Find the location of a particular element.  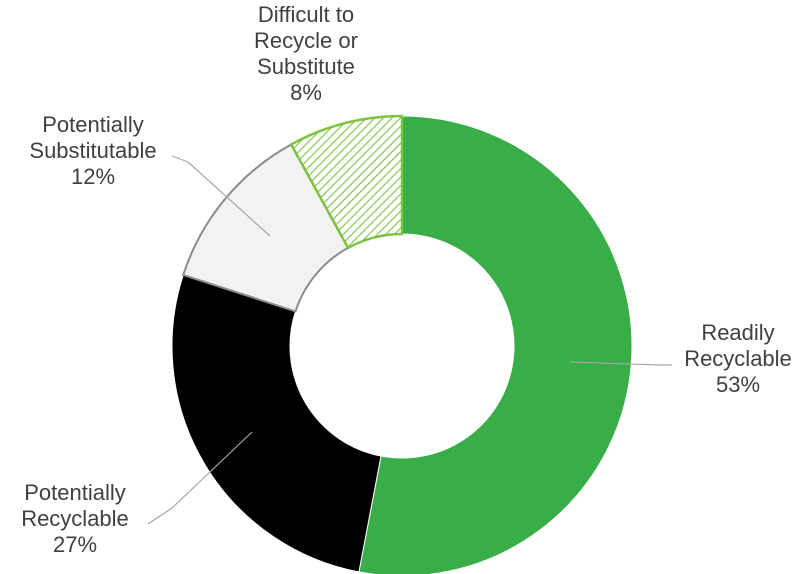

slice-percent: 12% is located at coordinates (93, 176).